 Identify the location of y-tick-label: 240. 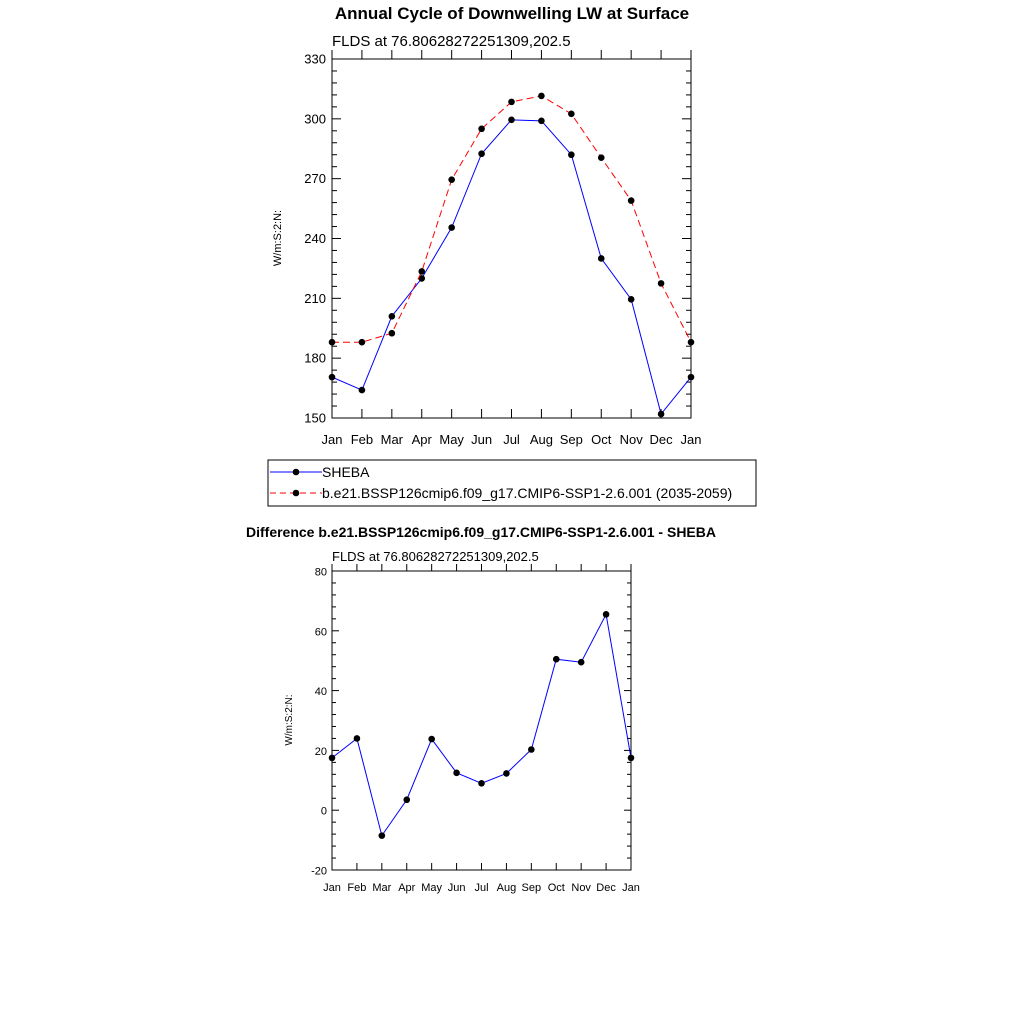
(315, 238).